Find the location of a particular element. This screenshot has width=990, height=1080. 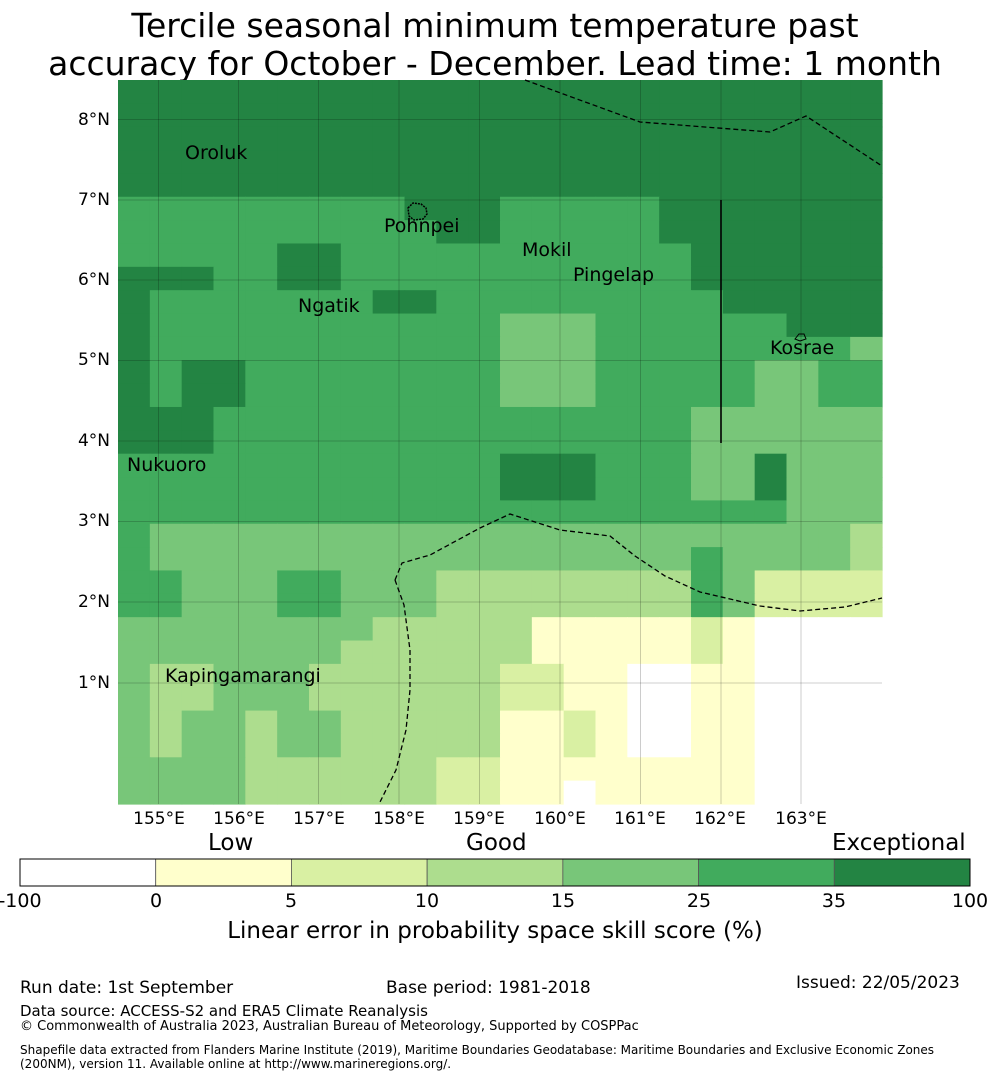

place-pingelap: Pingelap is located at coordinates (614, 275).